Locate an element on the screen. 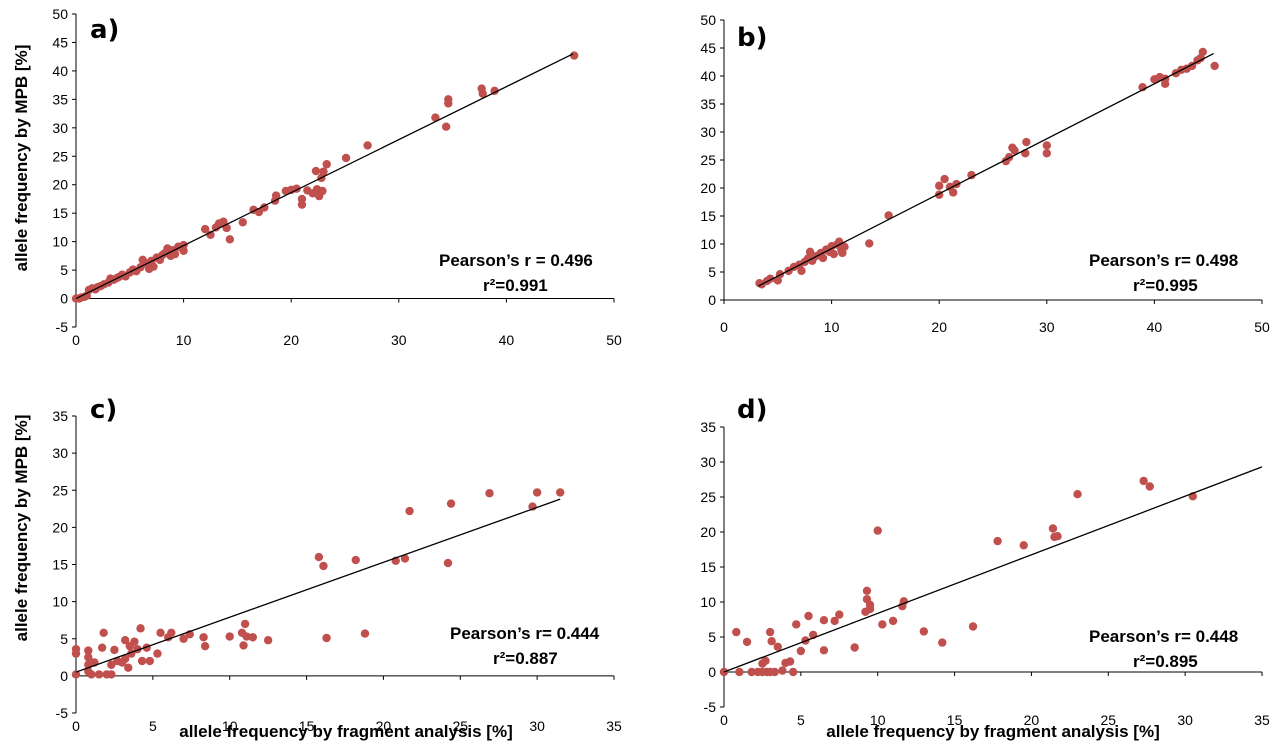  panel-b-y-tick-label: 15 is located at coordinates (708, 216).